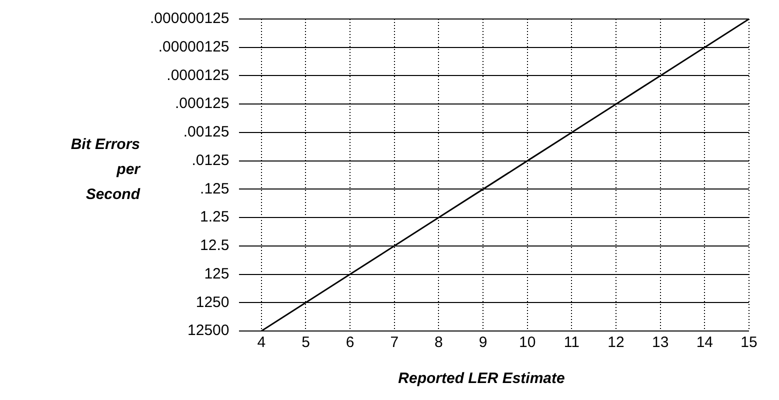  I want to click on x-tick-label: 13, so click(660, 343).